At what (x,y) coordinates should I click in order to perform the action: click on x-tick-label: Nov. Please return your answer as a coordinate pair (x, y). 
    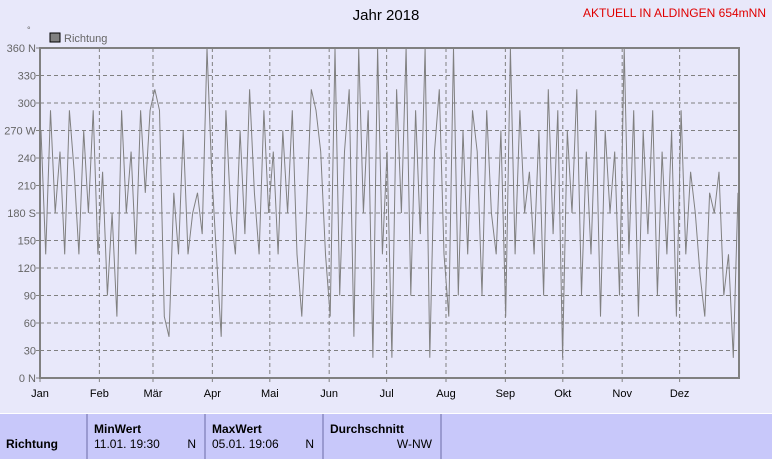
    Looking at the image, I should click on (622, 394).